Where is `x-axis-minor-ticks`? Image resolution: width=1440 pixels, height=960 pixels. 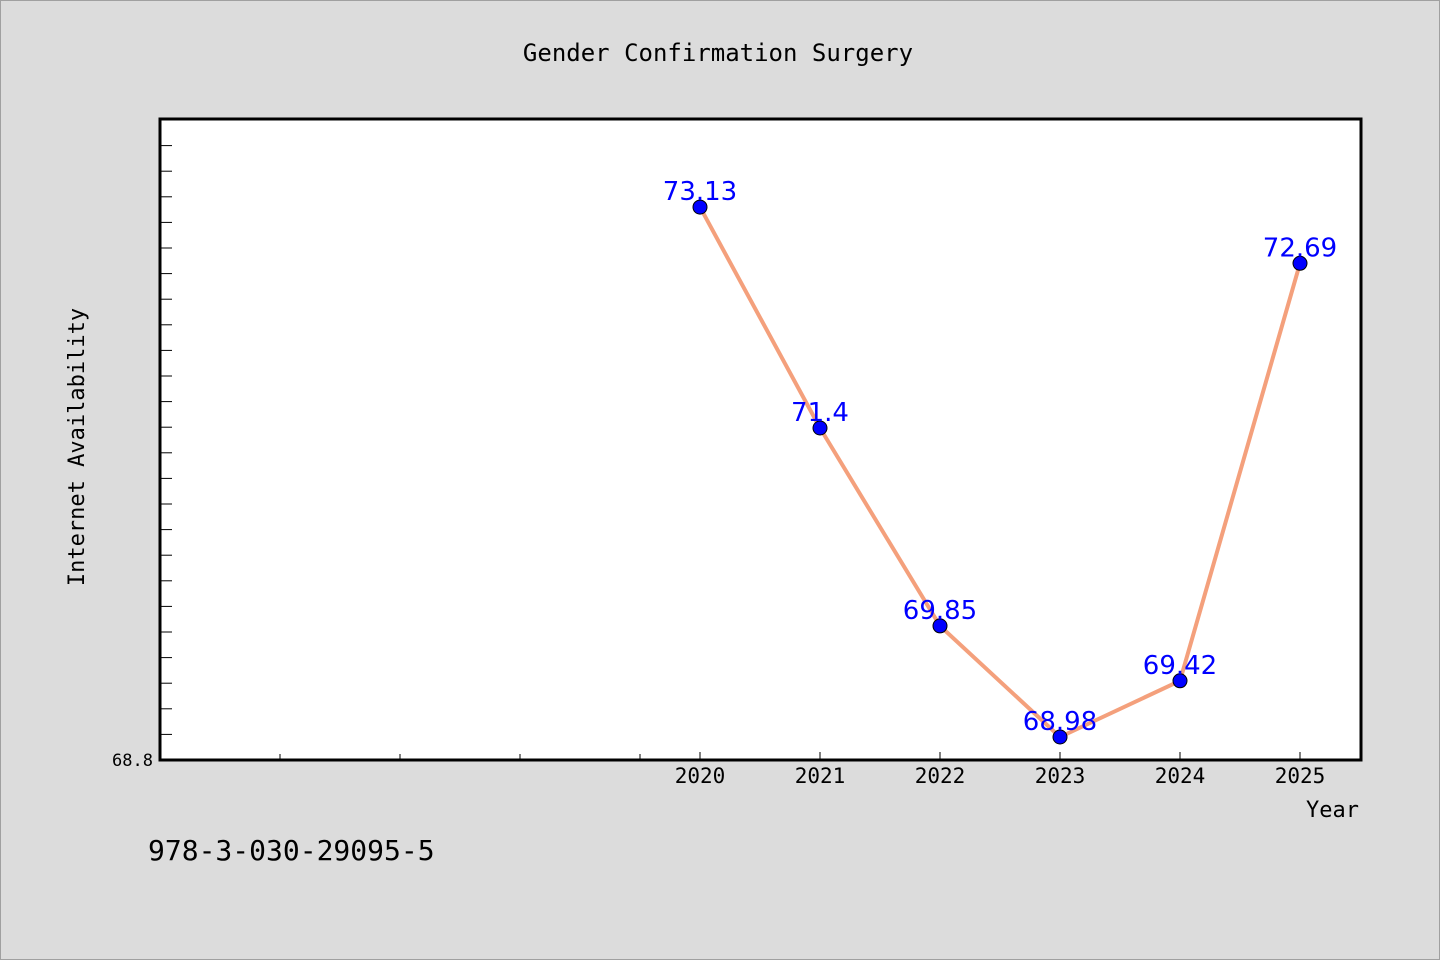 x-axis-minor-ticks is located at coordinates (790, 756).